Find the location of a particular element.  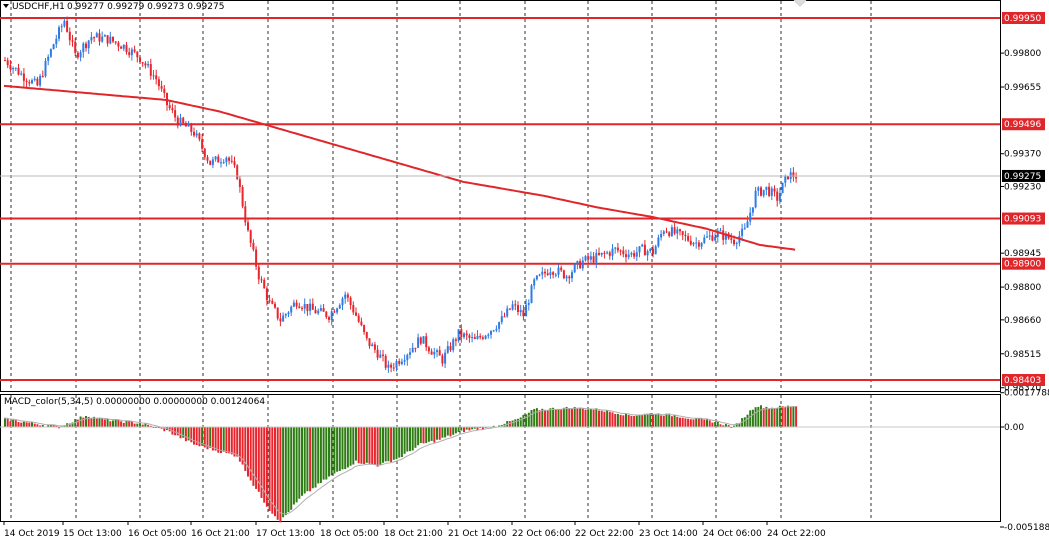

level-price-tag is located at coordinates (1023, 218).